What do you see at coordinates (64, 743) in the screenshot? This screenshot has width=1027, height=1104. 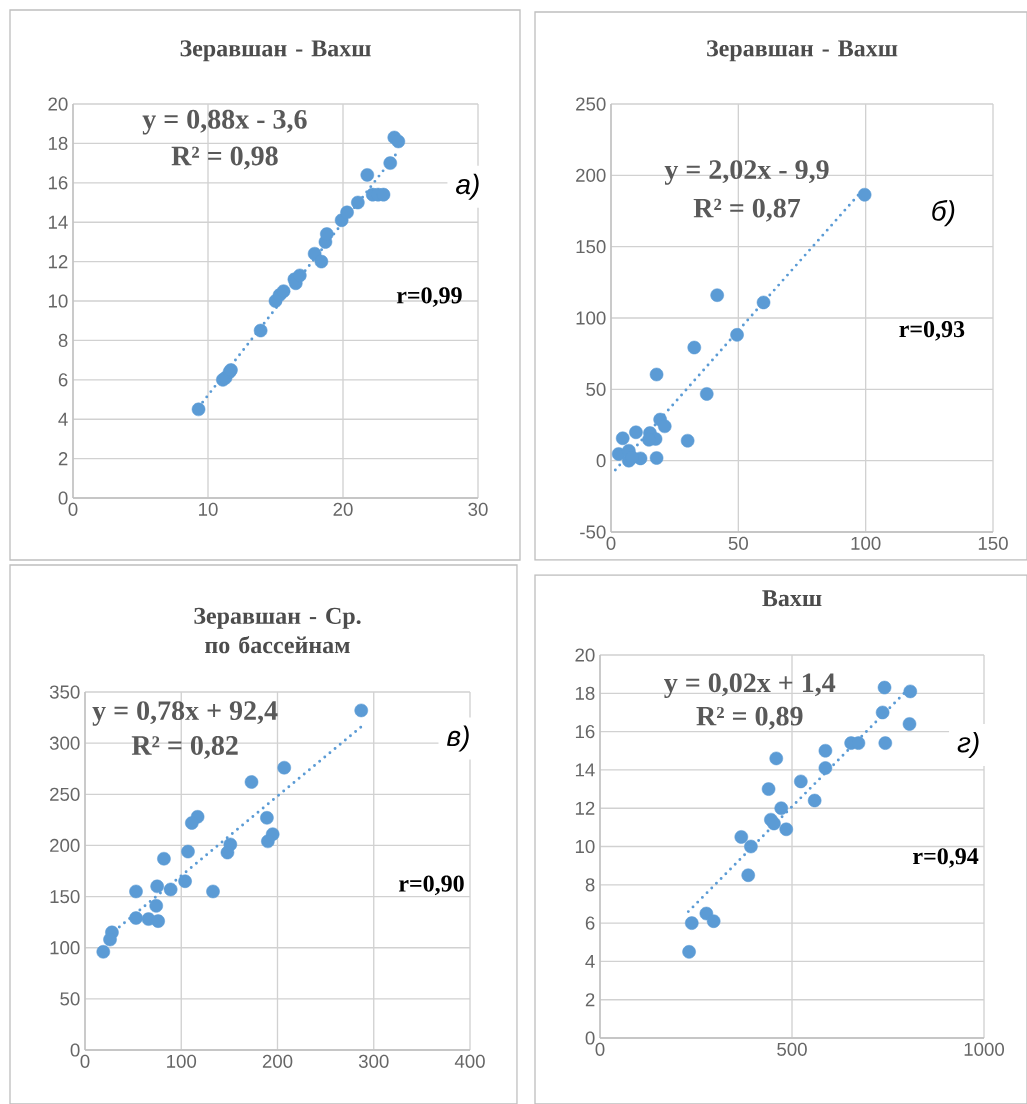 I see `y-tick-label: 300` at bounding box center [64, 743].